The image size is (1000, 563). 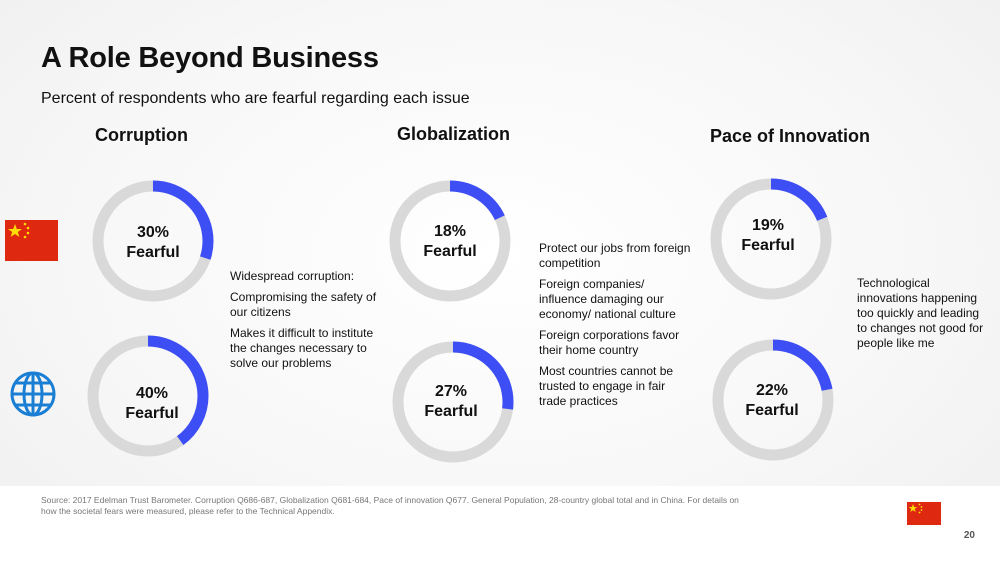 I want to click on annotation-line: Compromising the safety of our citizens, so click(x=303, y=304).